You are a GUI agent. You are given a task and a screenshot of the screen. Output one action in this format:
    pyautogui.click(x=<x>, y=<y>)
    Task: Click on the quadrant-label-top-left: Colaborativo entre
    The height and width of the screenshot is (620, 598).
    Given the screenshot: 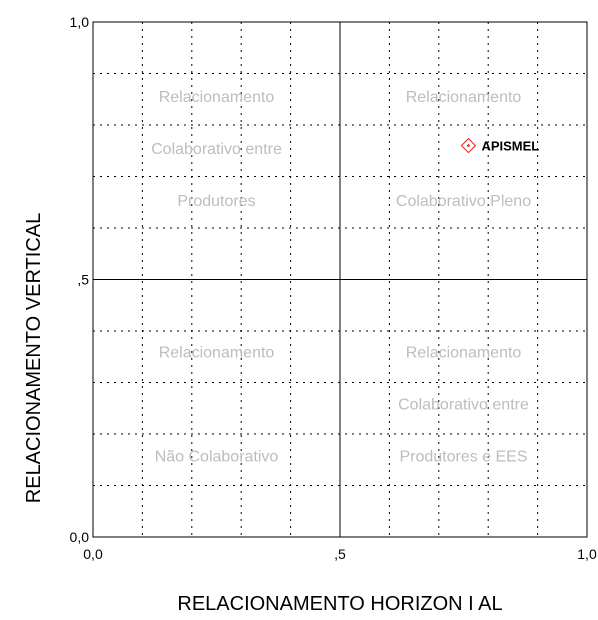 What is the action you would take?
    pyautogui.click(x=216, y=149)
    